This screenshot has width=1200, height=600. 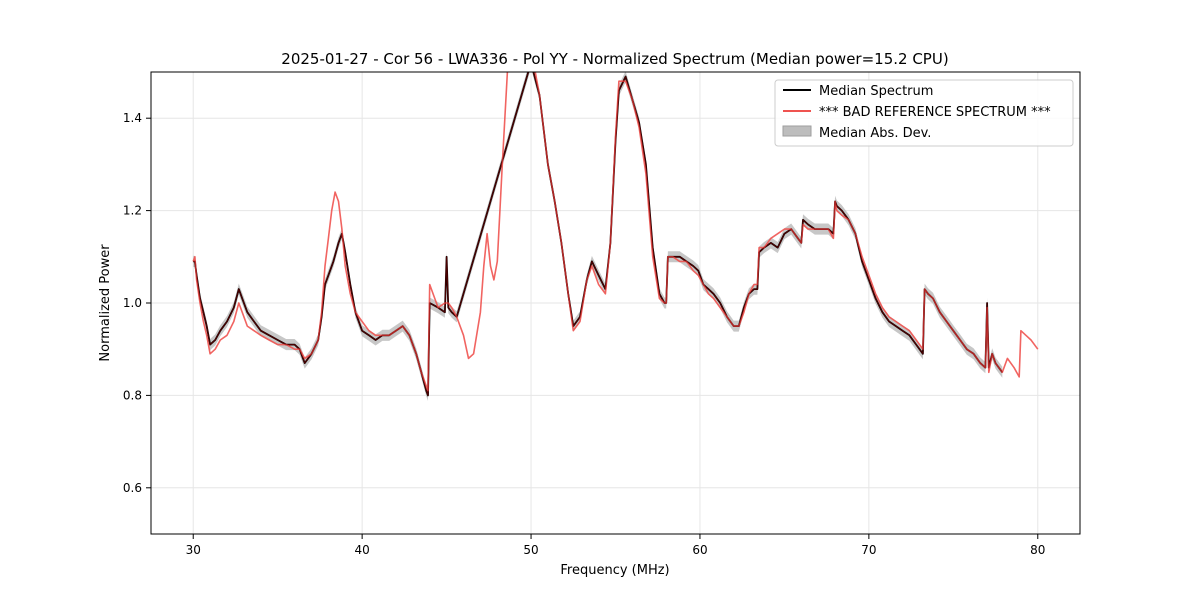 What do you see at coordinates (132, 303) in the screenshot?
I see `y-tick-label: 1.0` at bounding box center [132, 303].